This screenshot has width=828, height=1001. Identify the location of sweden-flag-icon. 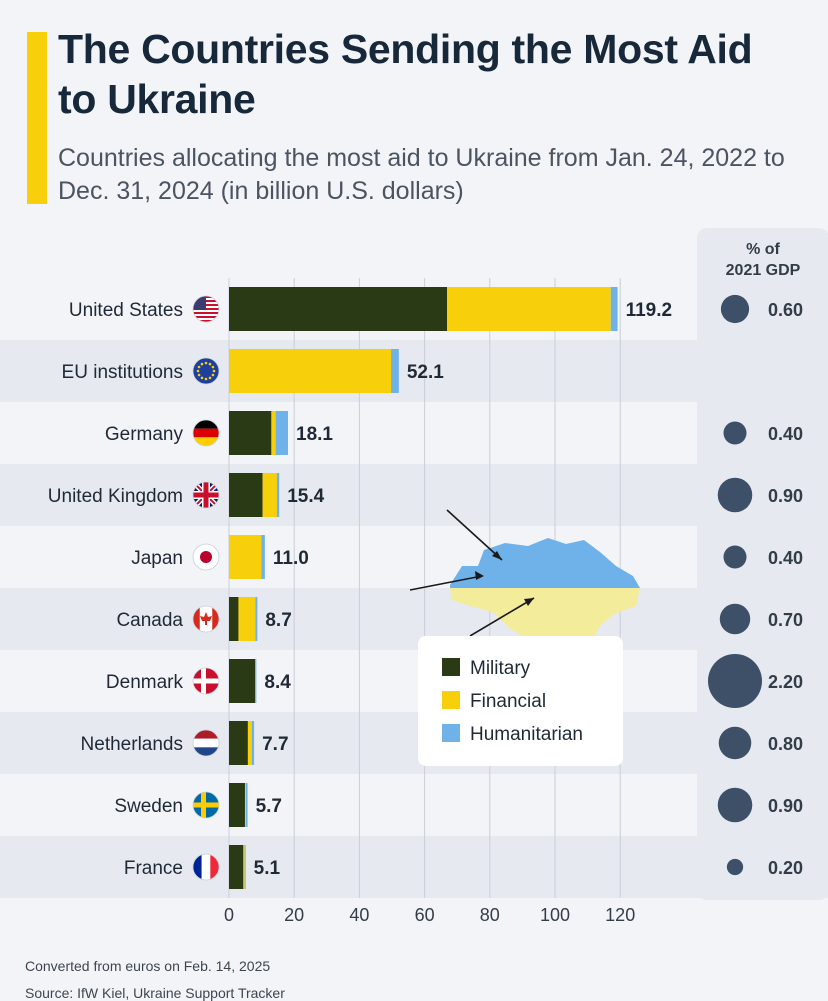
(206, 805).